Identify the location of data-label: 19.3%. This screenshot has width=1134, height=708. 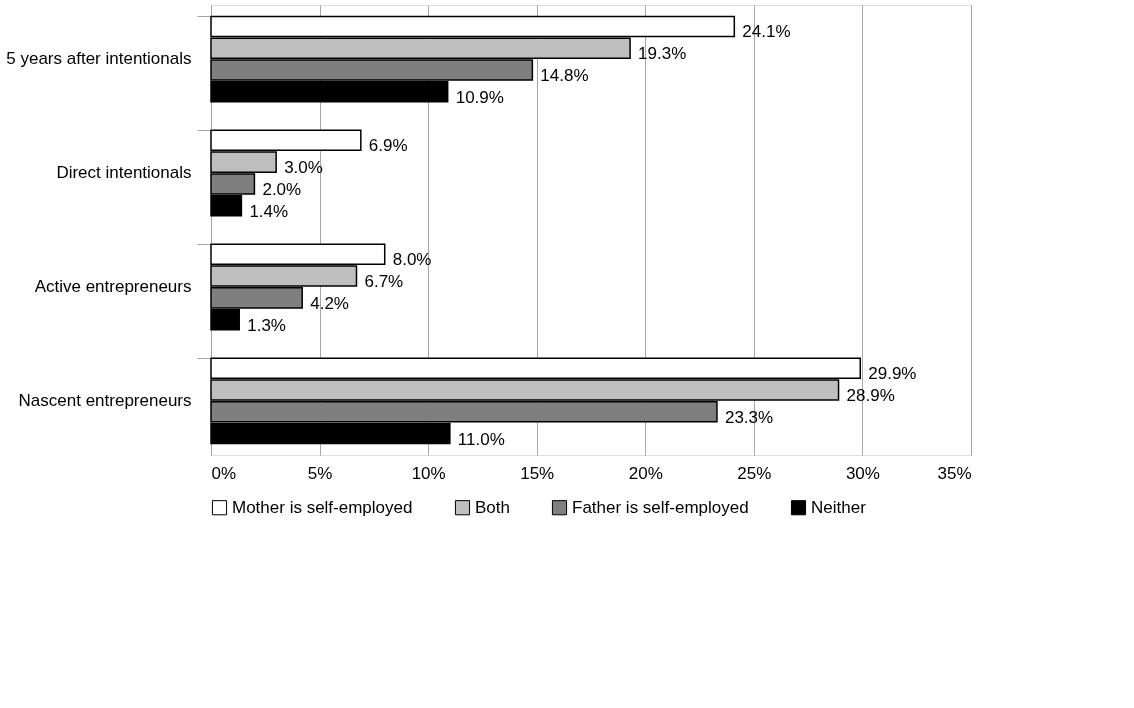
(662, 54).